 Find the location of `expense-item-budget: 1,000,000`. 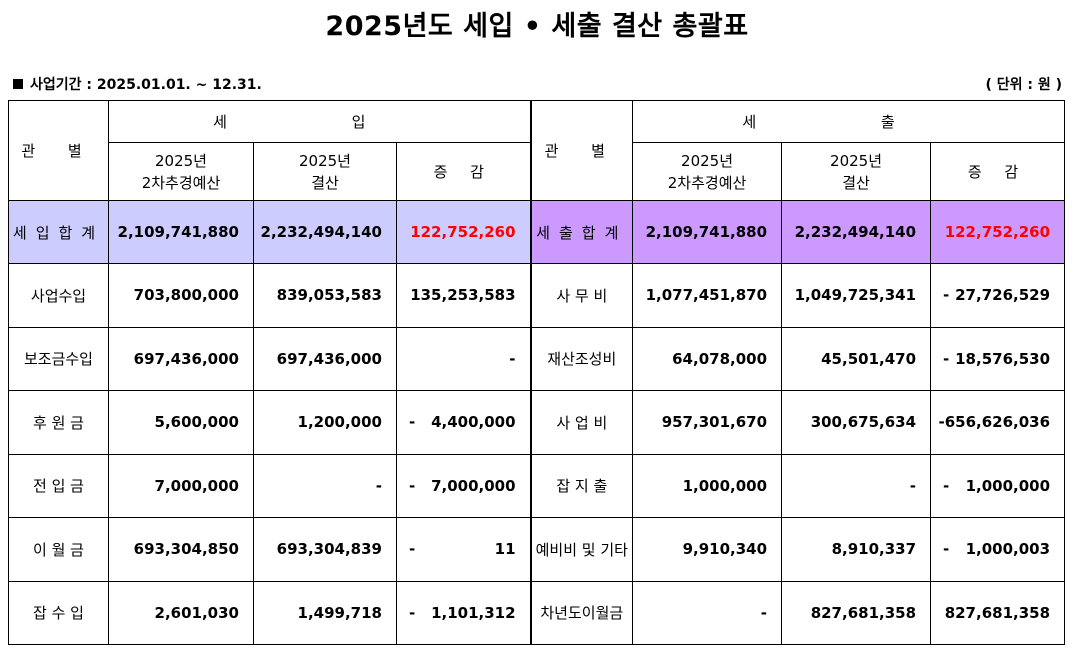

expense-item-budget: 1,000,000 is located at coordinates (707, 485).